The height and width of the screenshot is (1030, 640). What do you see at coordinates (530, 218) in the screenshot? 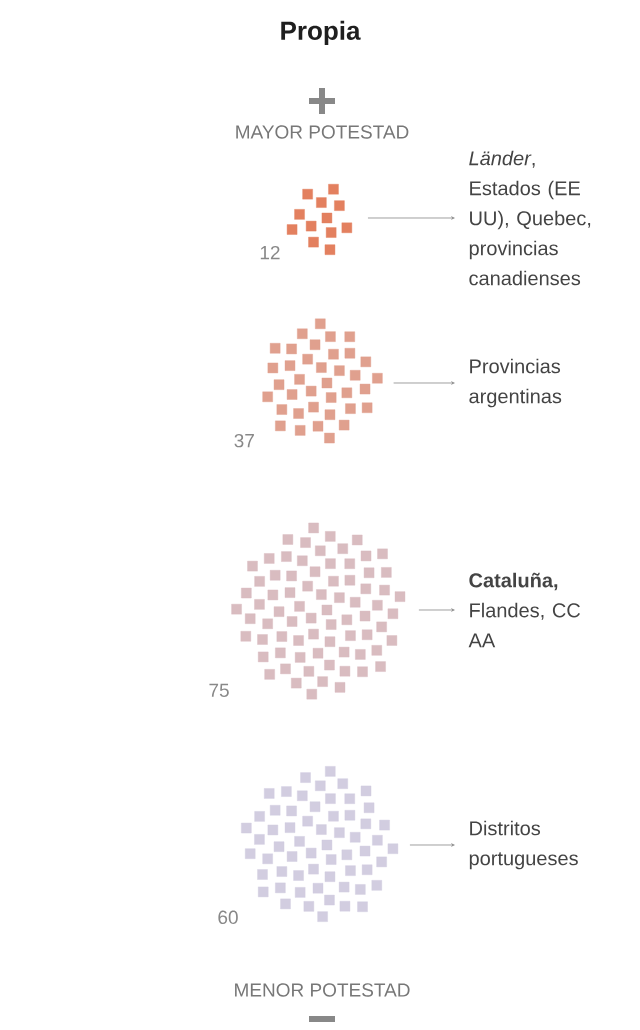
I see `category-label: Länder, Estados (EE UU), Quebec, provincias canadienses` at bounding box center [530, 218].